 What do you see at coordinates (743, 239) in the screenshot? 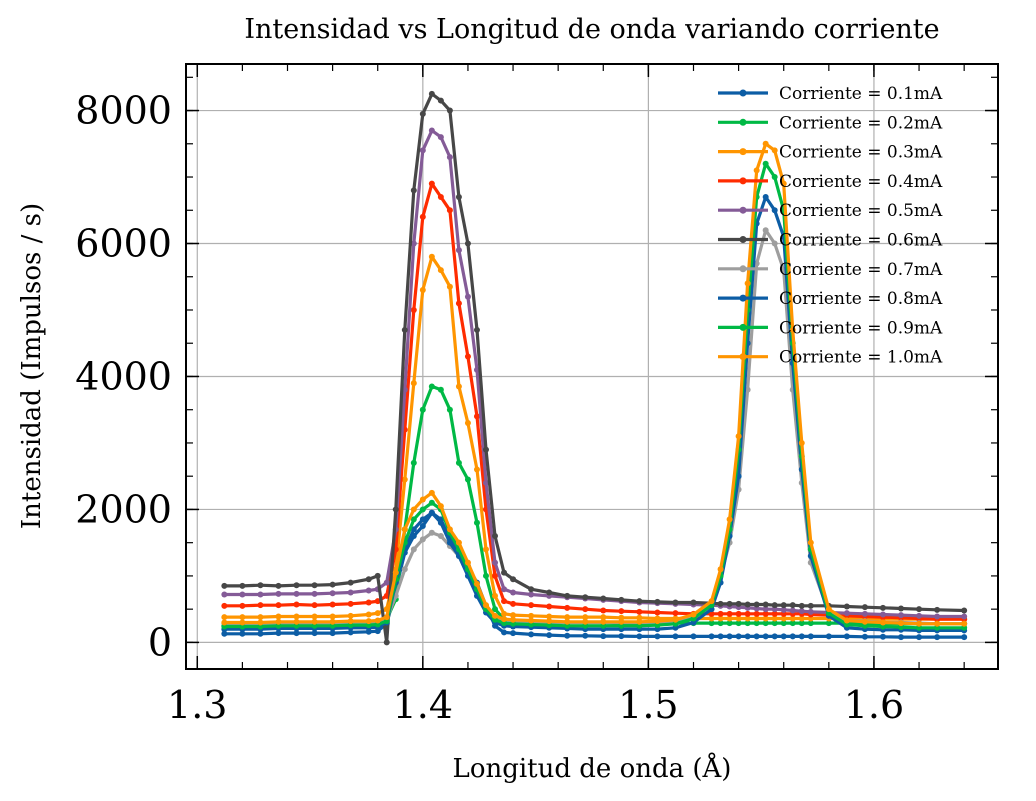
I see `legend-marker` at bounding box center [743, 239].